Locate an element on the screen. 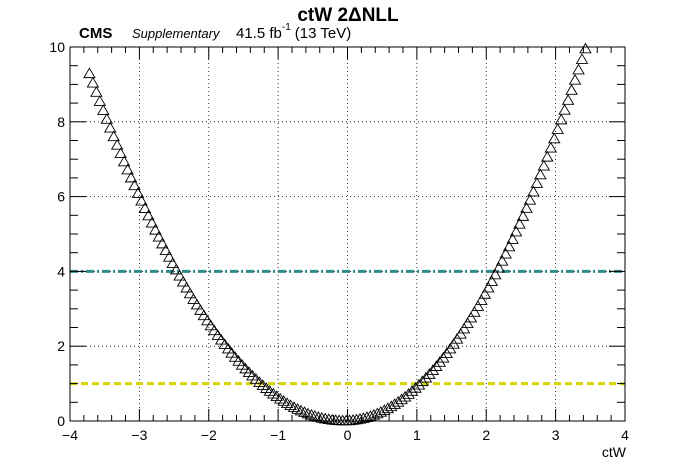 Image resolution: width=696 pixels, height=472 pixels. y-tick-label: 4 is located at coordinates (61, 271).